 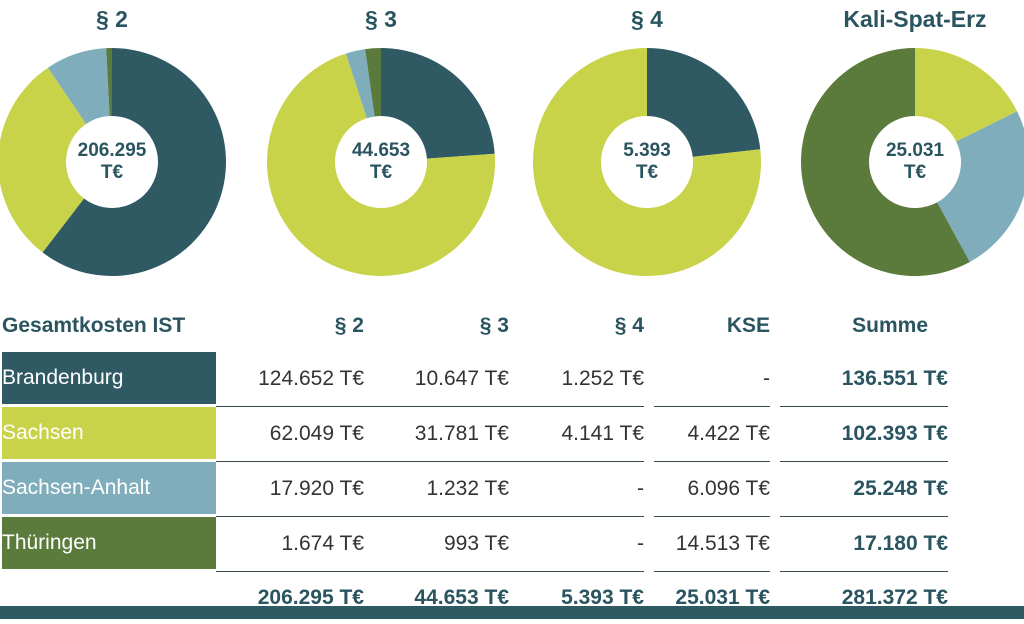 I want to click on cell-sum: 17.180 T€, so click(x=864, y=544).